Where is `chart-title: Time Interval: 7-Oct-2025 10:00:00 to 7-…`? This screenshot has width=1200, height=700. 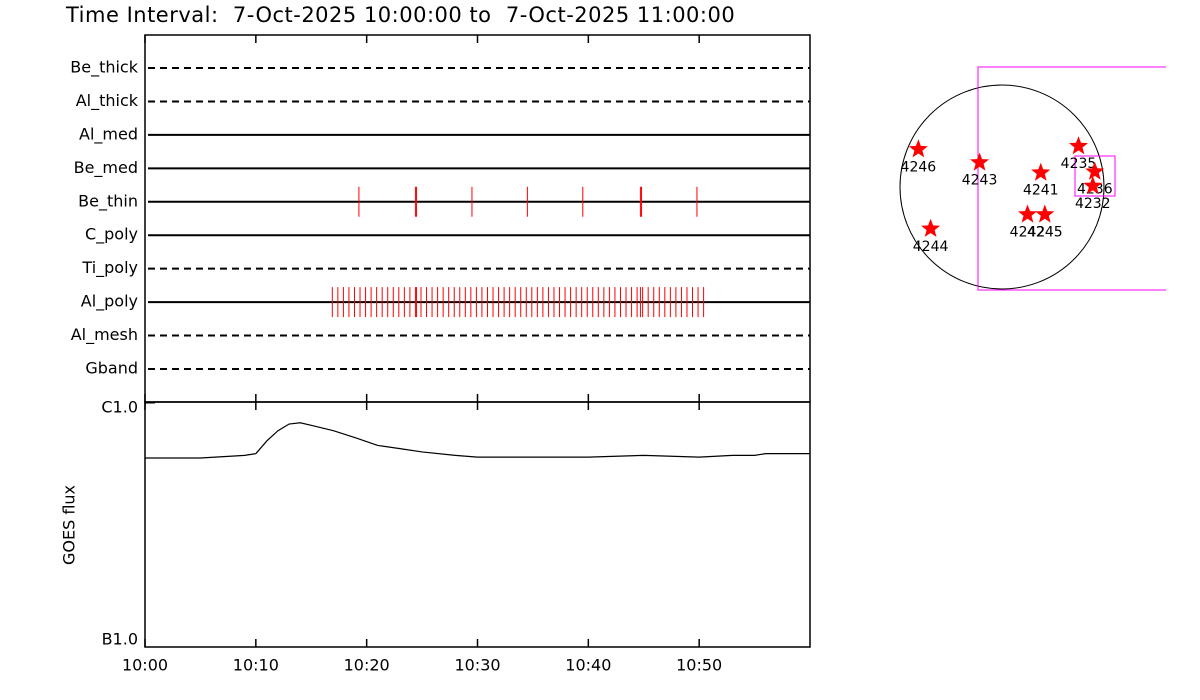 chart-title: Time Interval: 7-Oct-2025 10:00:00 to 7-… is located at coordinates (400, 15).